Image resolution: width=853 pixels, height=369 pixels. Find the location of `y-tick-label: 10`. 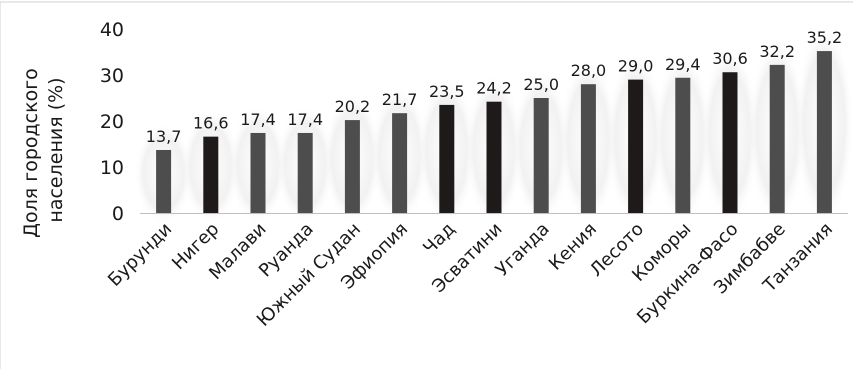

y-tick-label: 10 is located at coordinates (112, 168).